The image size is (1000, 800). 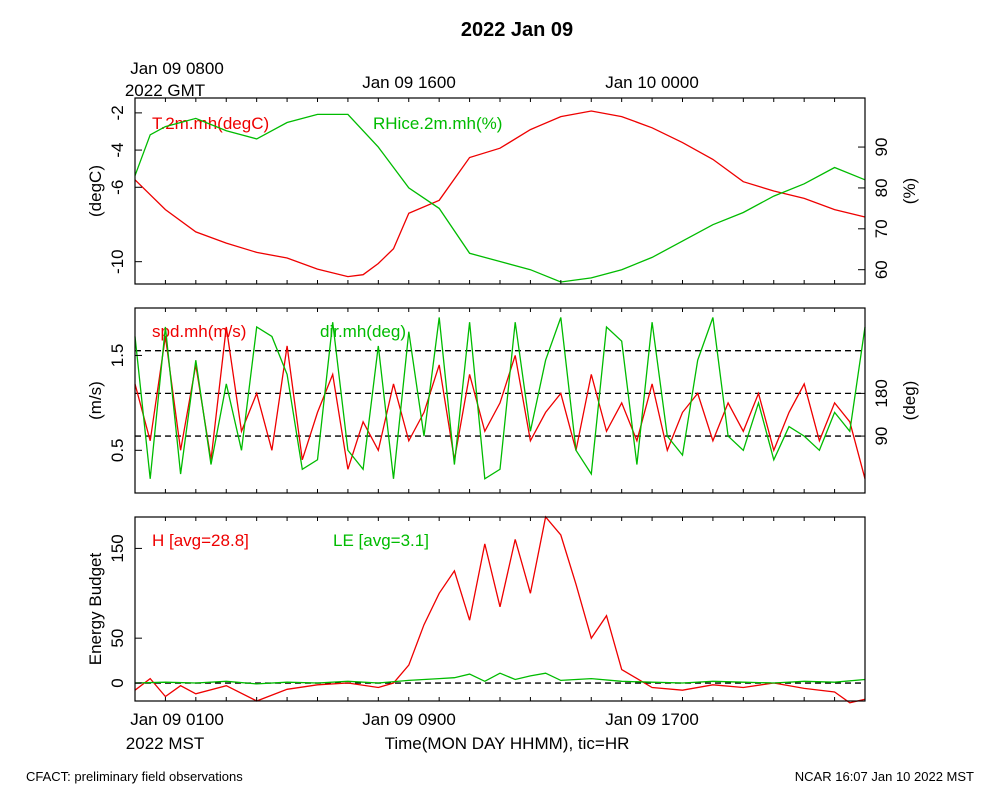 What do you see at coordinates (134, 776) in the screenshot?
I see `footer-left-note: CFACT: preliminary field observations` at bounding box center [134, 776].